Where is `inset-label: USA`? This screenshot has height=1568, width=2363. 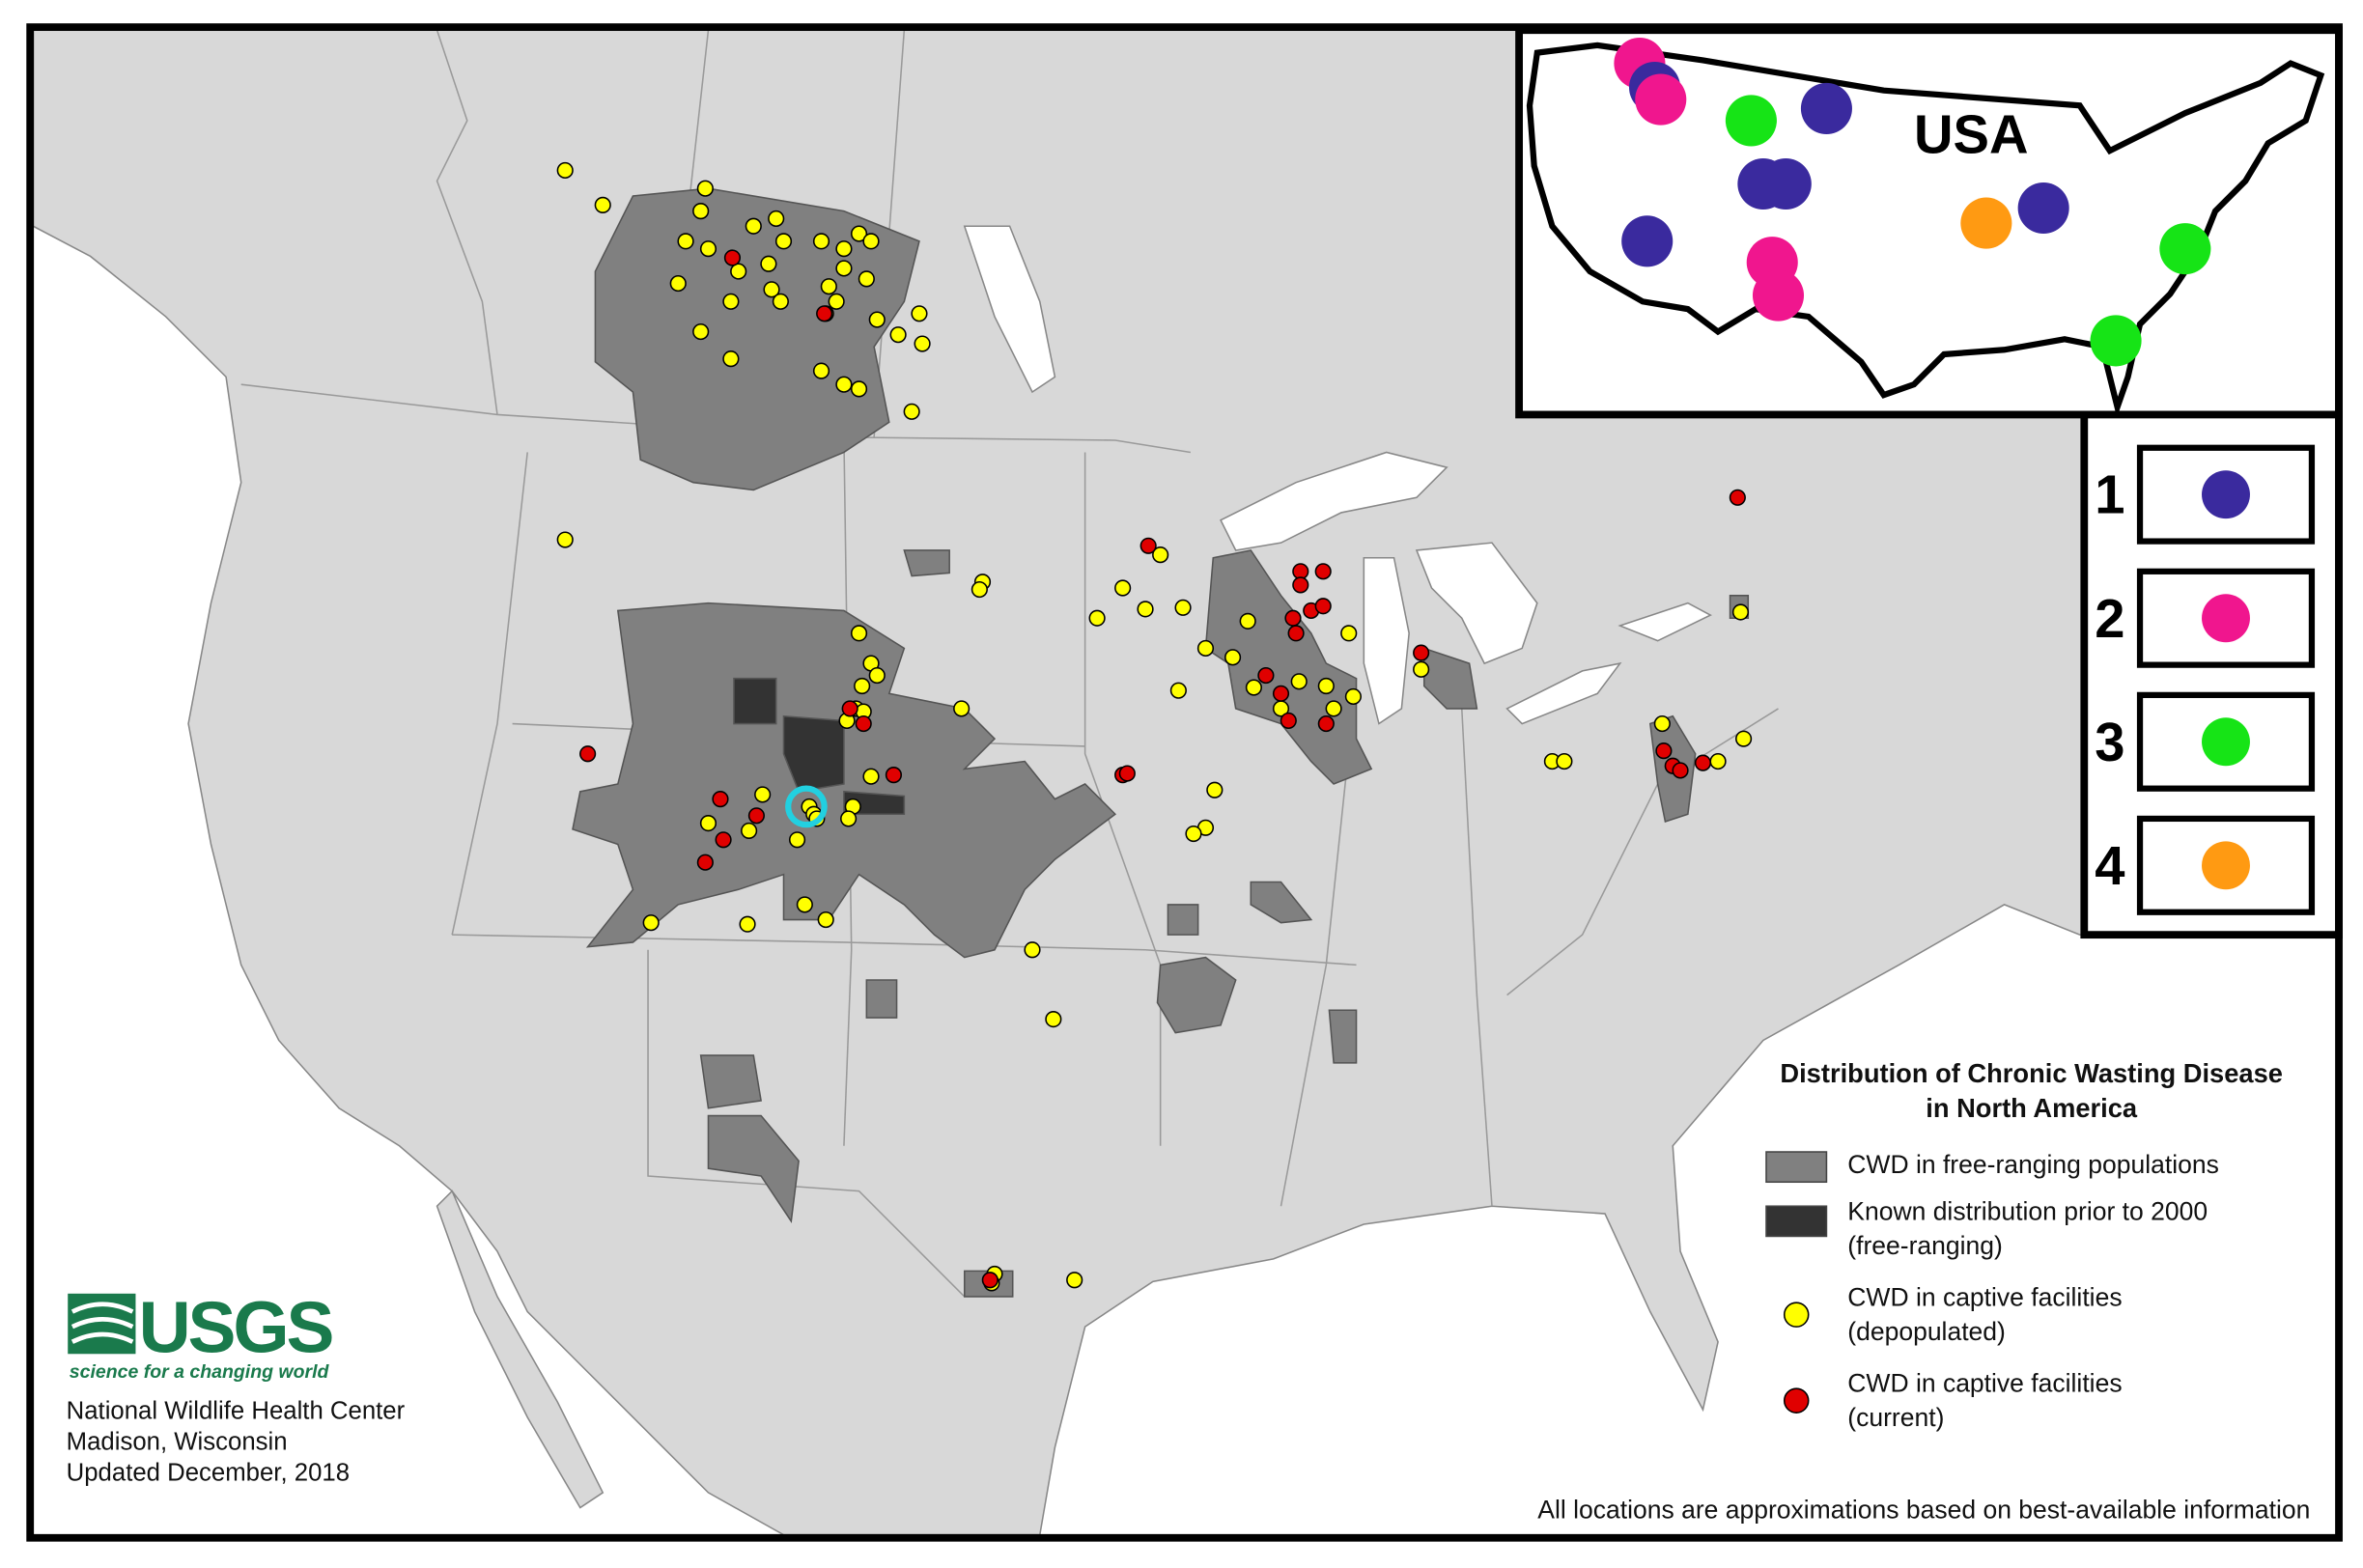 inset-label: USA is located at coordinates (1971, 134).